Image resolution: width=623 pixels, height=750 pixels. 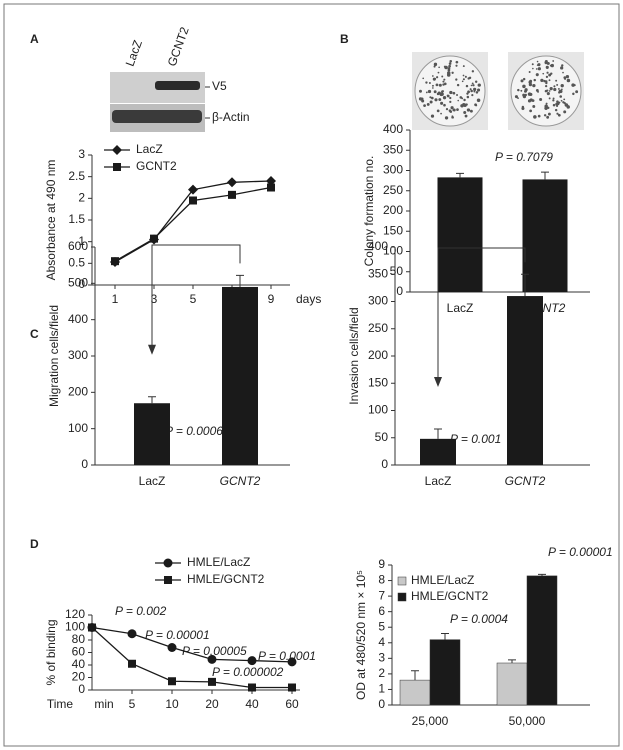 What do you see at coordinates (393, 170) in the screenshot?
I see `y-tick-label: 300` at bounding box center [393, 170].